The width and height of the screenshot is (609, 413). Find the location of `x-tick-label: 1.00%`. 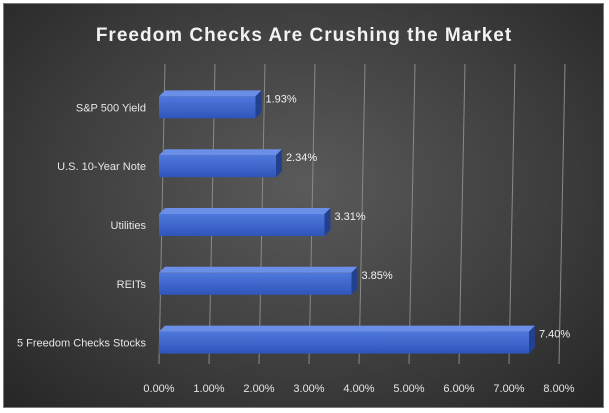

x-tick-label: 1.00% is located at coordinates (208, 389).